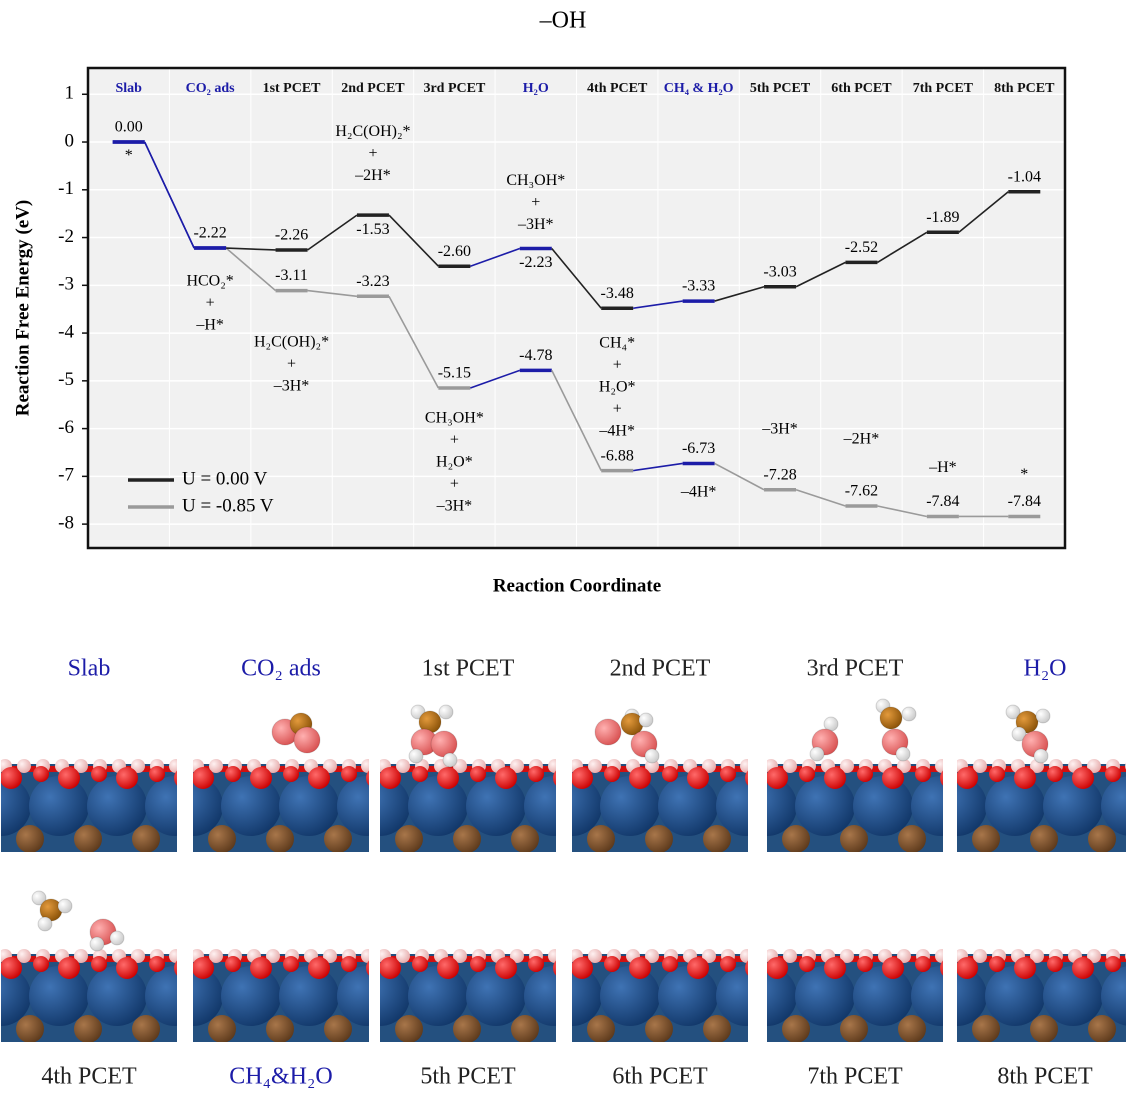 The image size is (1126, 1093). Describe the element at coordinates (1045, 1077) in the screenshot. I see `panel-label: 8th PCET` at that location.